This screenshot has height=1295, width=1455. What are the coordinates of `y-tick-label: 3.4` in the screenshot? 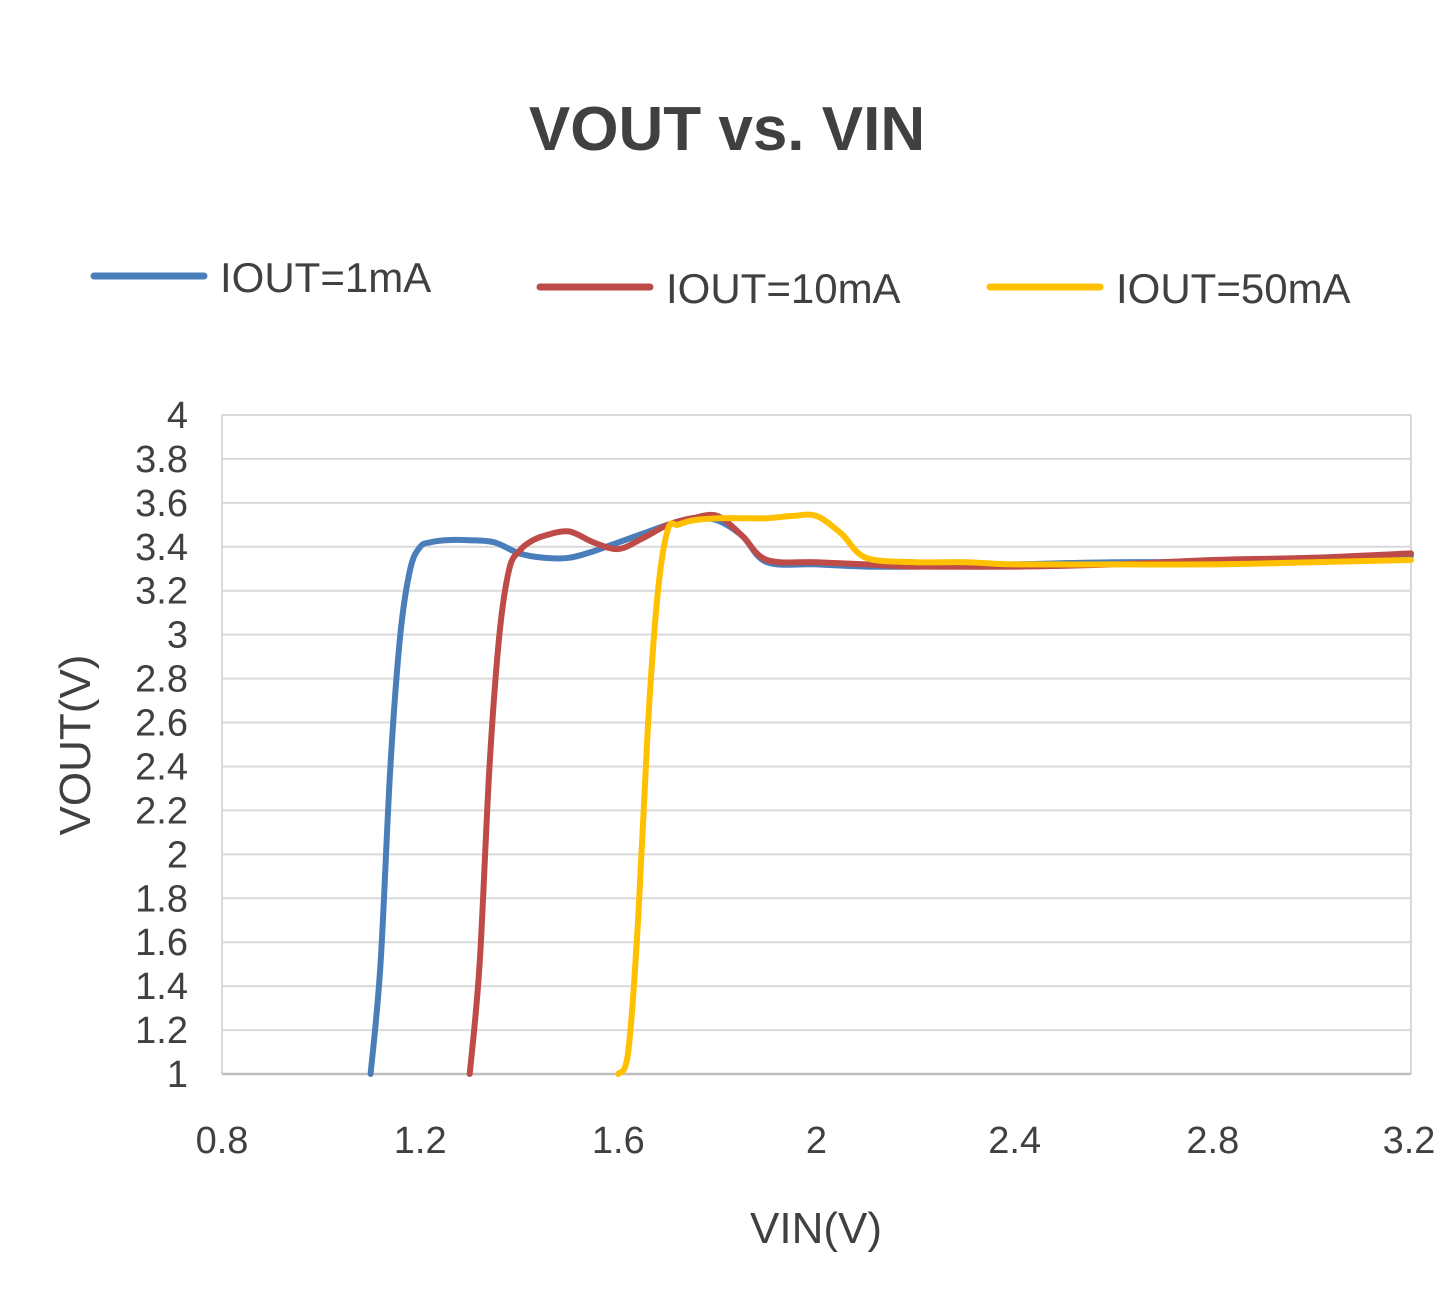 It's located at (161, 548).